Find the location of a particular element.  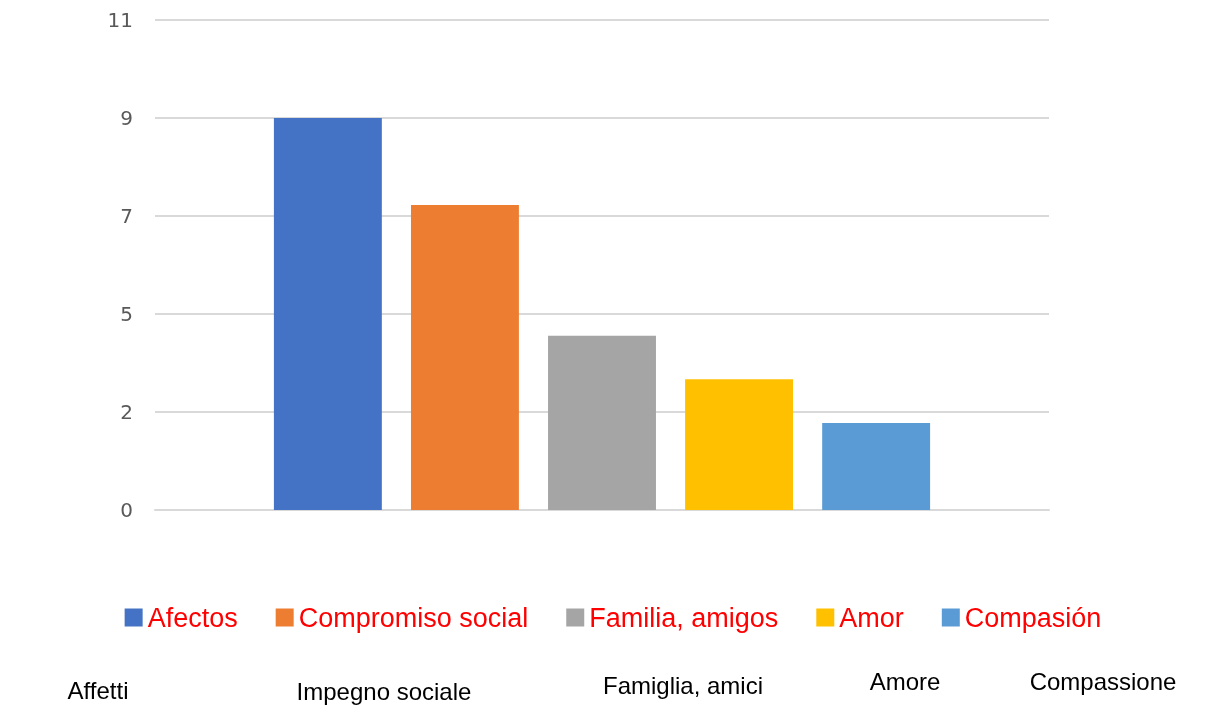

legend-label: Familia, amigos is located at coordinates (684, 617).